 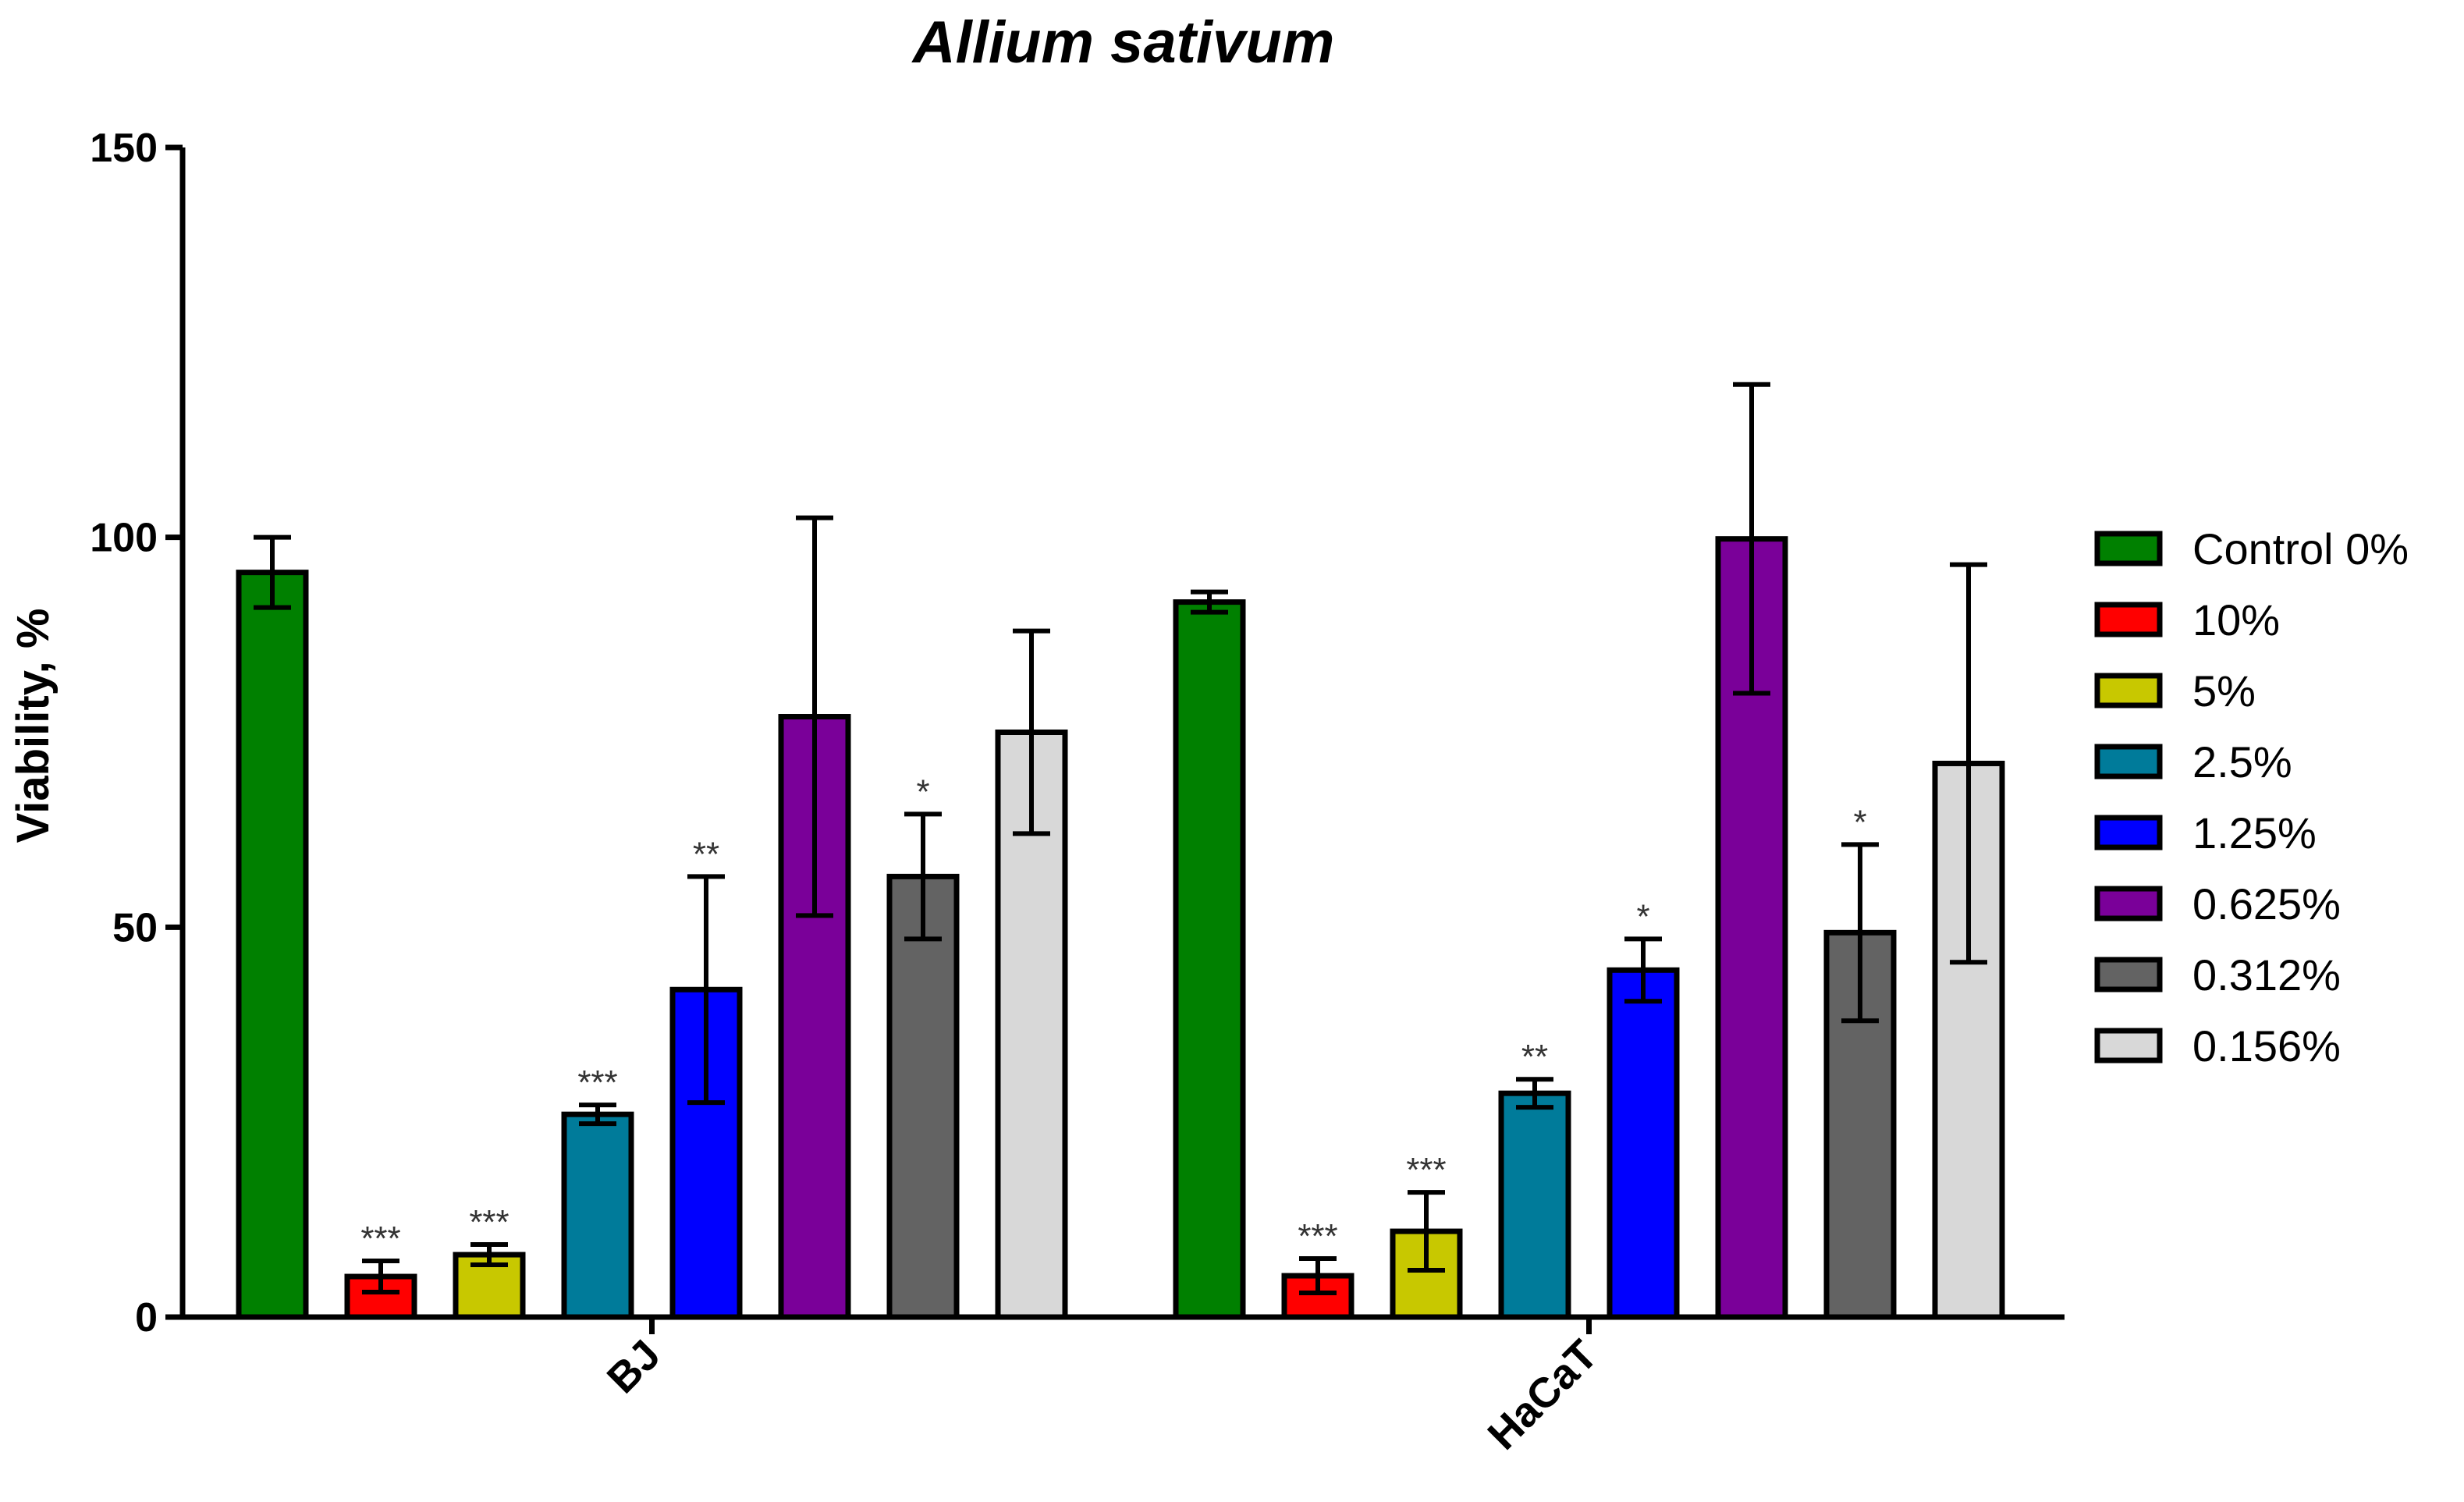 I want to click on legend-item-10%: 10%, so click(x=2187, y=619).